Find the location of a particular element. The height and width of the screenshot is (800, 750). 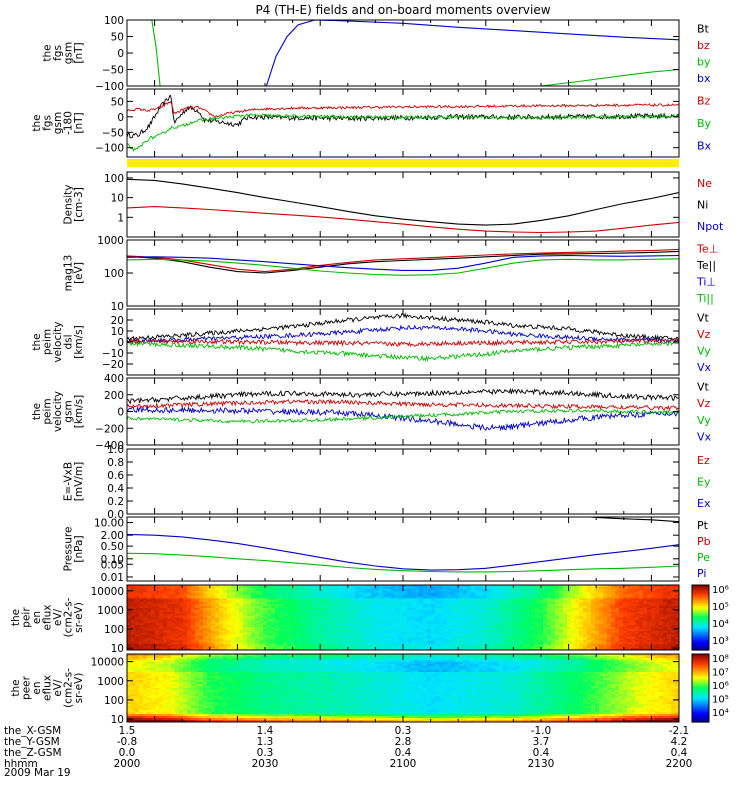

series-pressure-pi is located at coordinates (403, 552).